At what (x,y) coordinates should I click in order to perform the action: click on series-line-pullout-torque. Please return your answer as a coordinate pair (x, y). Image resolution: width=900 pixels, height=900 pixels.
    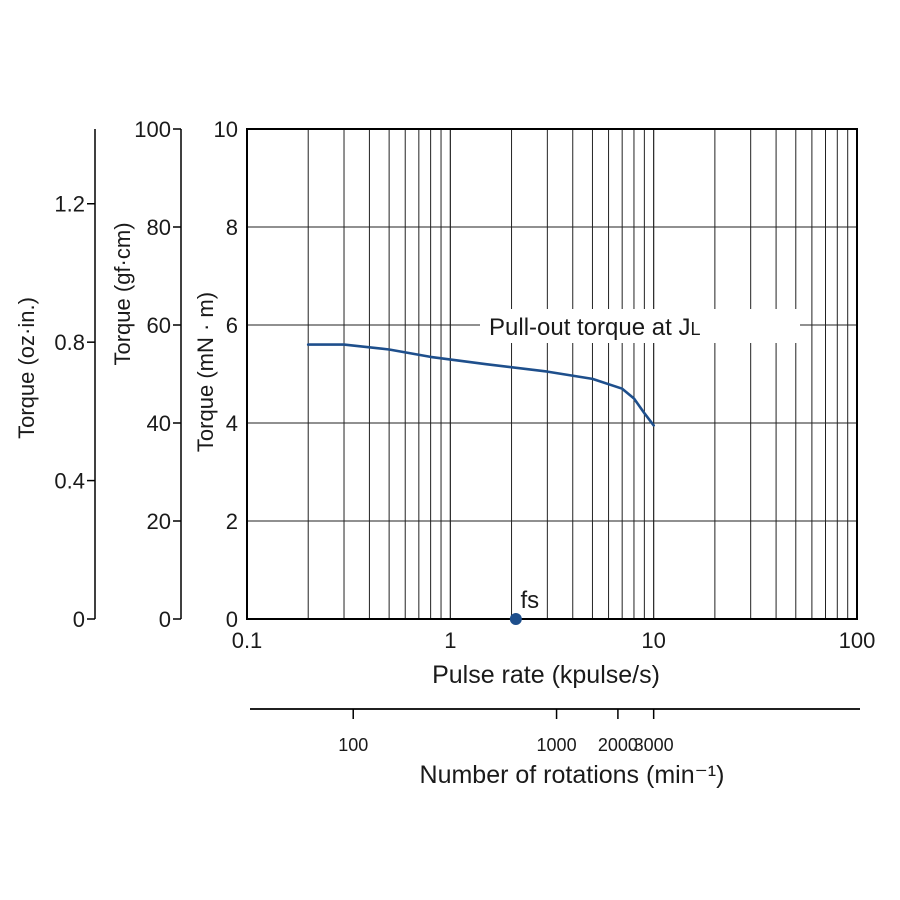
    Looking at the image, I should click on (481, 385).